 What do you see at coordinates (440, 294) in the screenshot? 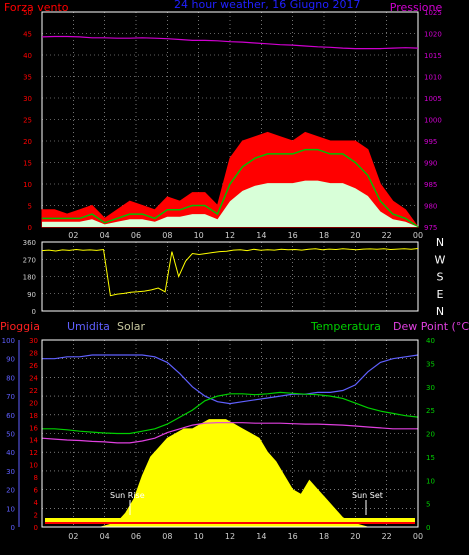
I see `compass-label: E` at bounding box center [440, 294].